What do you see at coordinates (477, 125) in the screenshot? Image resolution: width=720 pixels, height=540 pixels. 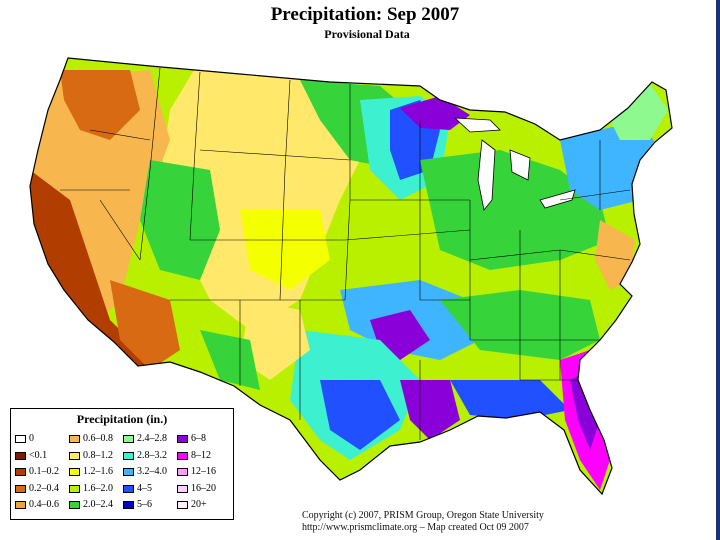 I see `lake-superior` at bounding box center [477, 125].